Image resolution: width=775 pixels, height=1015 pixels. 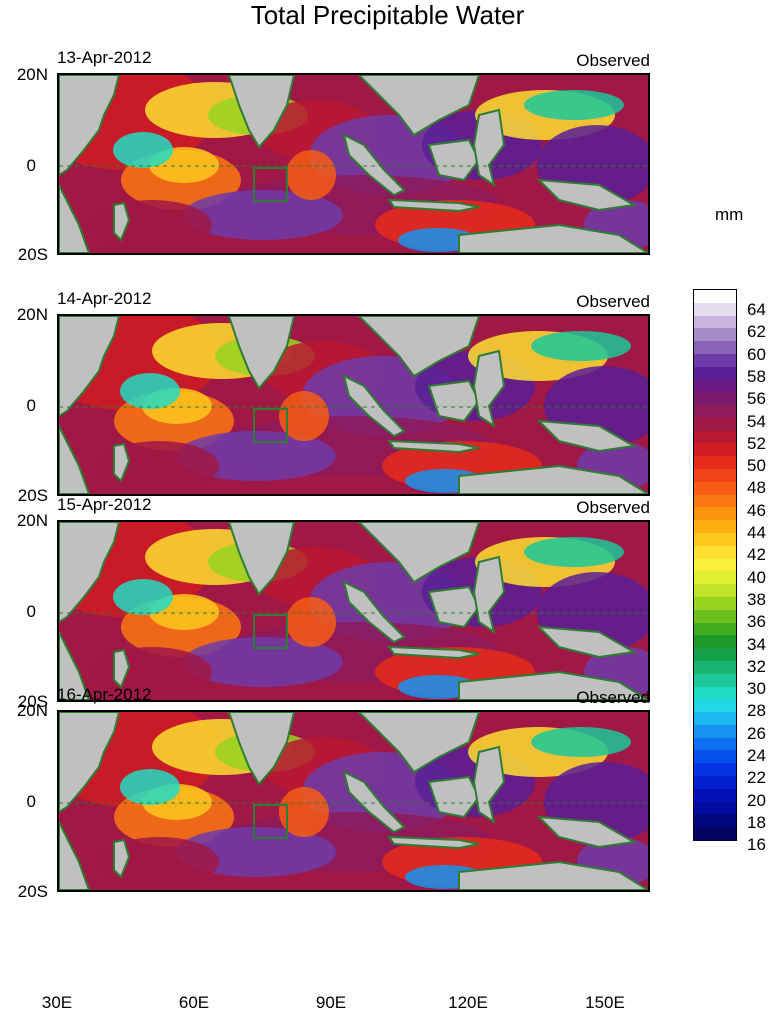 I want to click on colorbar-label: 42, so click(x=756, y=555).